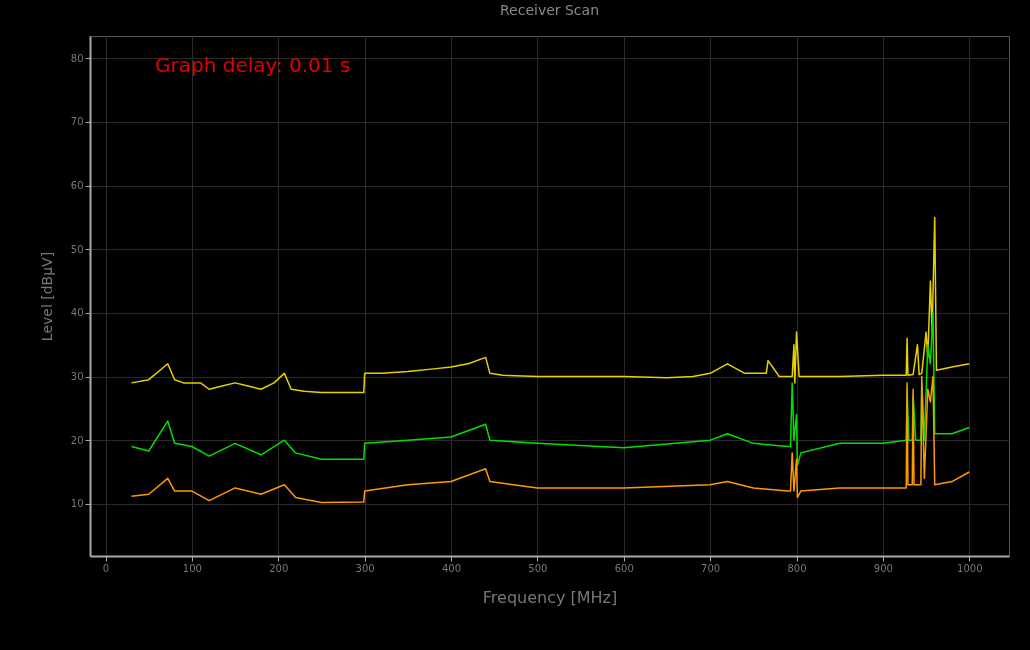 This screenshot has height=650, width=1030. What do you see at coordinates (77, 186) in the screenshot?
I see `y-tick-label: 60` at bounding box center [77, 186].